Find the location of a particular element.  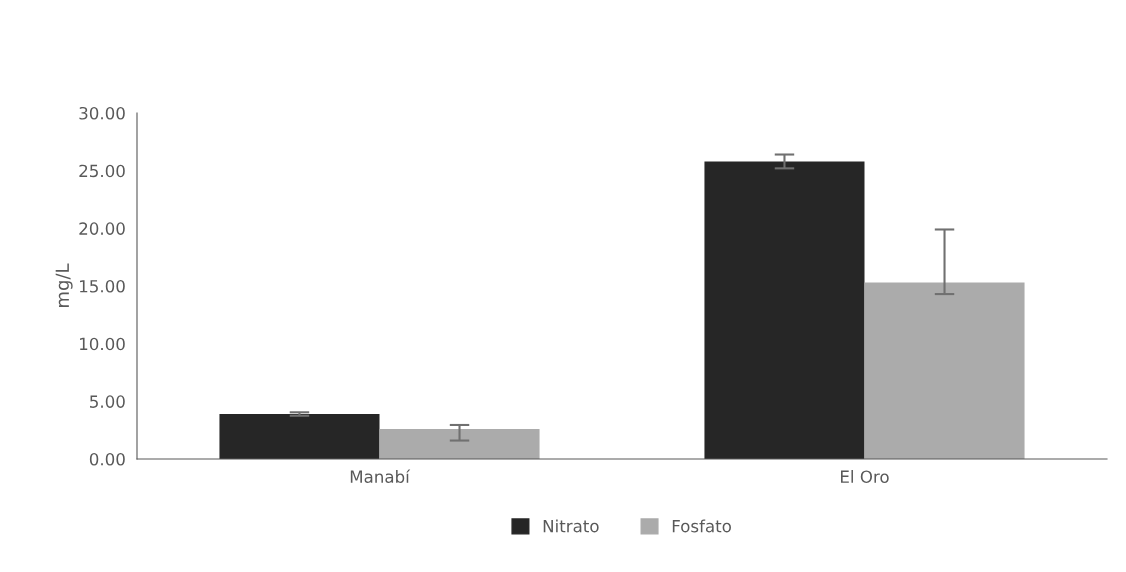

x-tick-label: Manabí is located at coordinates (380, 476).